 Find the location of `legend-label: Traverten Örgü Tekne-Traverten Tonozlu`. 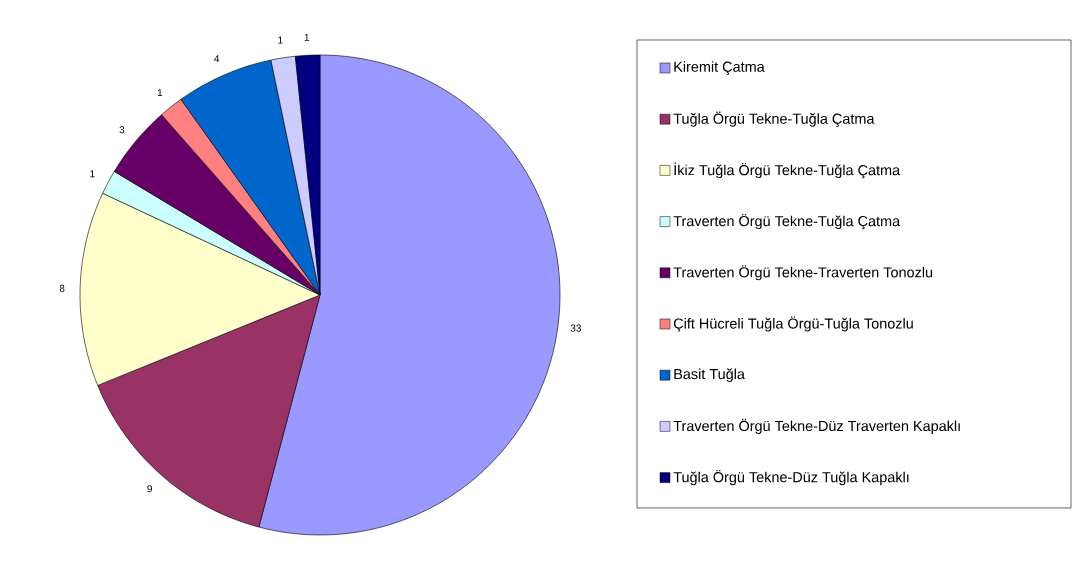

legend-label: Traverten Örgü Tekne-Traverten Tonozlu is located at coordinates (803, 273).